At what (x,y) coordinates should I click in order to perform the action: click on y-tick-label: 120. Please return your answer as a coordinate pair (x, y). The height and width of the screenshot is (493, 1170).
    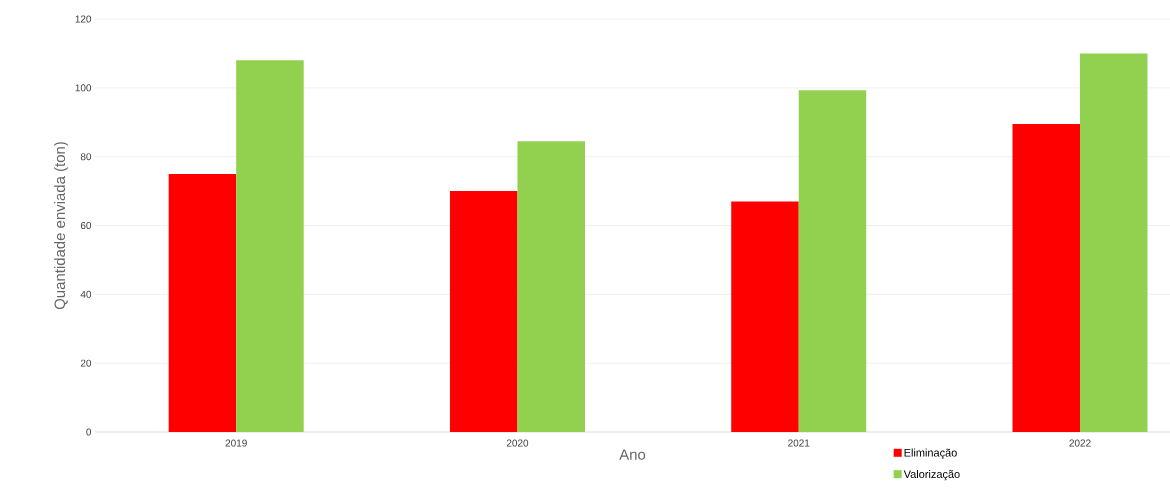
    Looking at the image, I should click on (83, 19).